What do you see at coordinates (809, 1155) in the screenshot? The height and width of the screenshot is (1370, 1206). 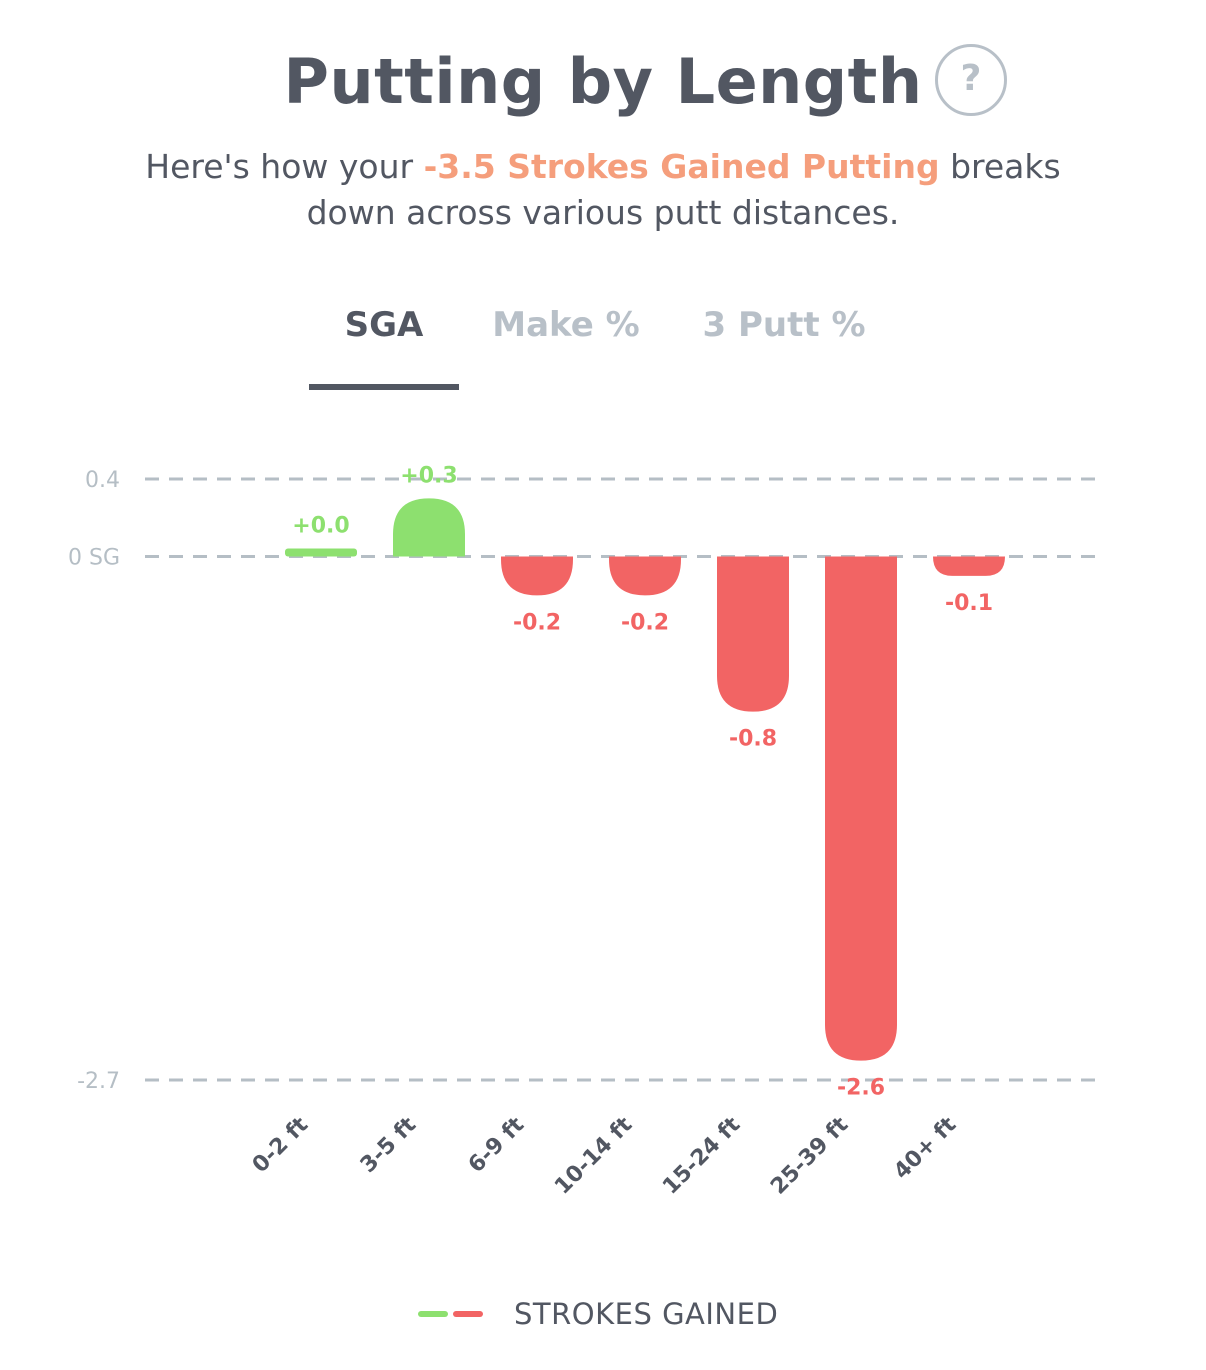 I see `x-tick-label: 25-39 ft` at bounding box center [809, 1155].